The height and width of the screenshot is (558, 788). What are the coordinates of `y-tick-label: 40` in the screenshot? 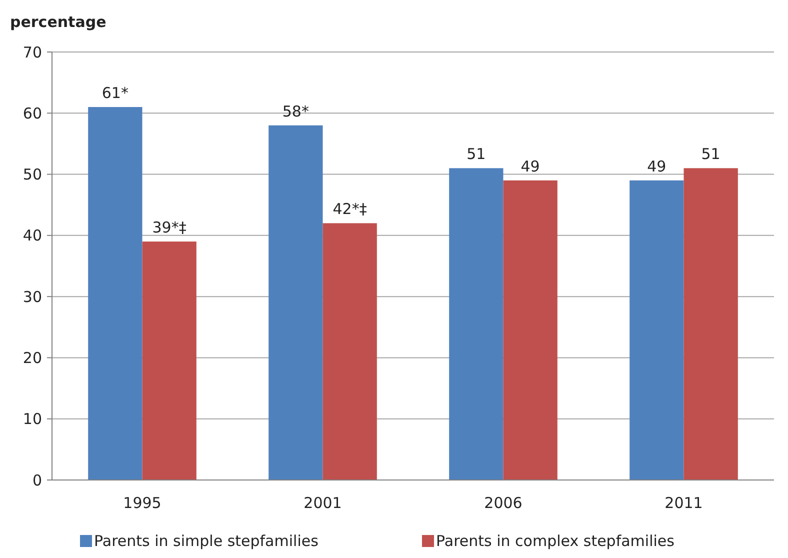 It's located at (32, 235).